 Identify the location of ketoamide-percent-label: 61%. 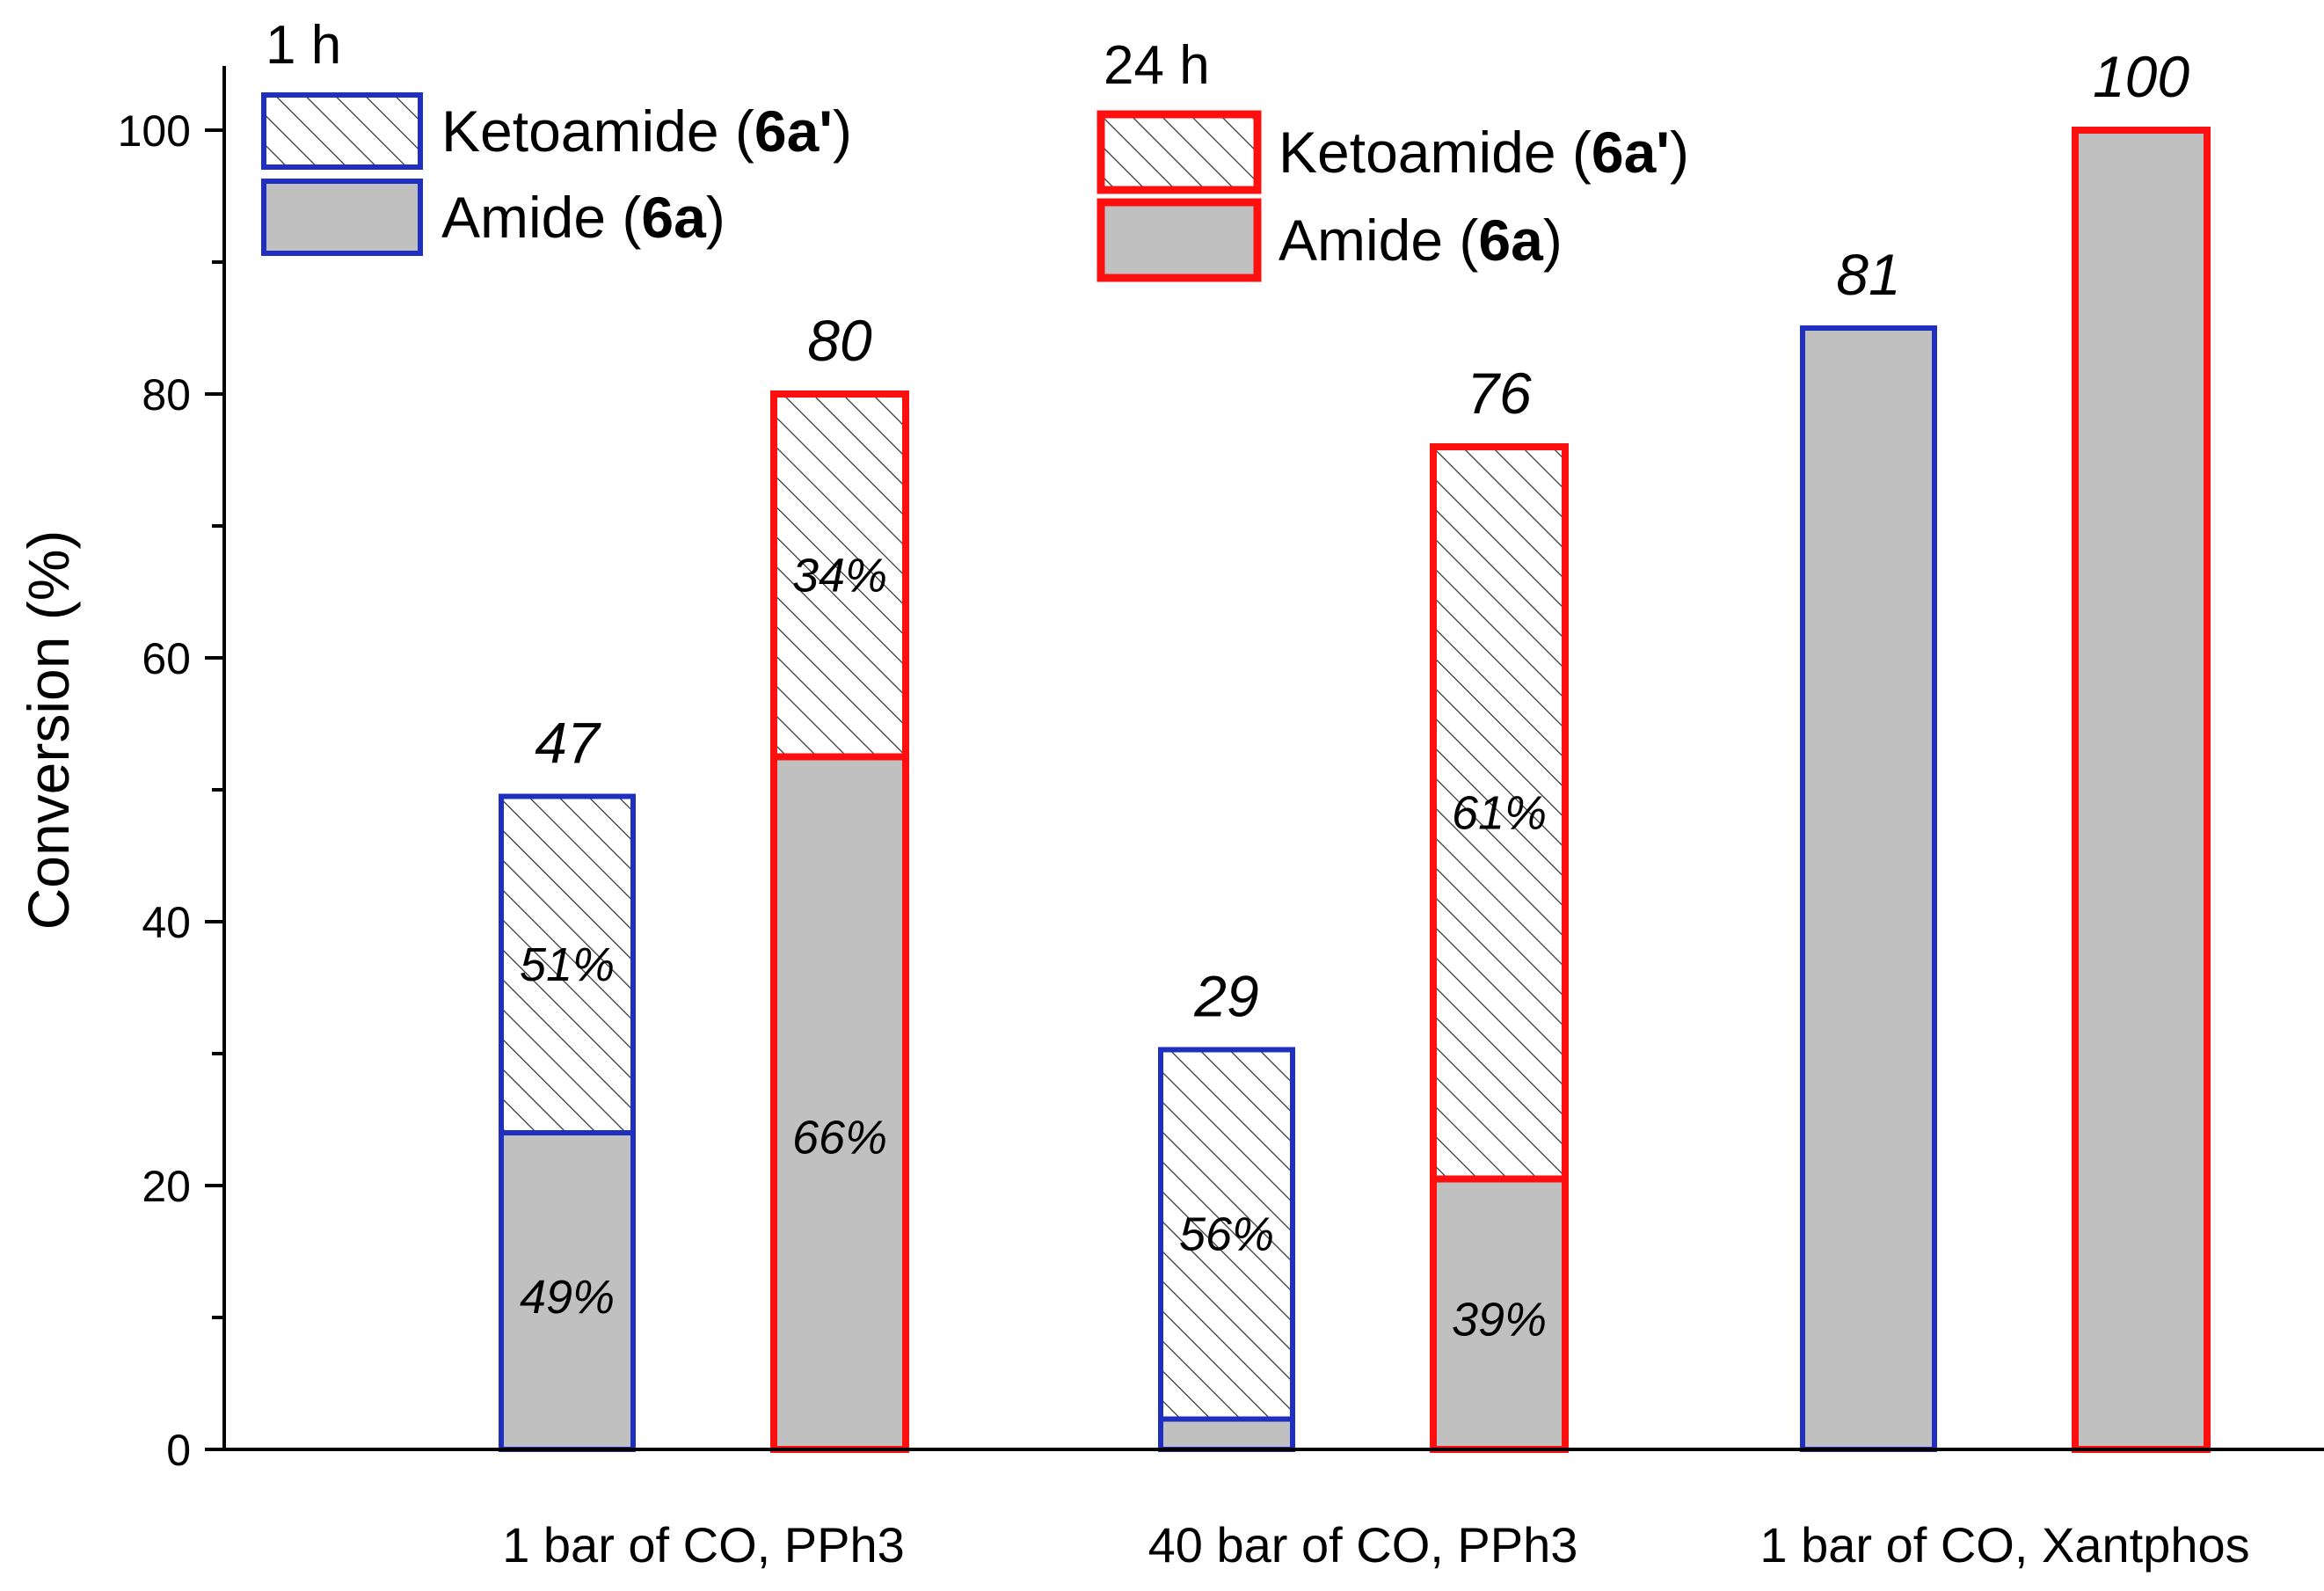
(1499, 812).